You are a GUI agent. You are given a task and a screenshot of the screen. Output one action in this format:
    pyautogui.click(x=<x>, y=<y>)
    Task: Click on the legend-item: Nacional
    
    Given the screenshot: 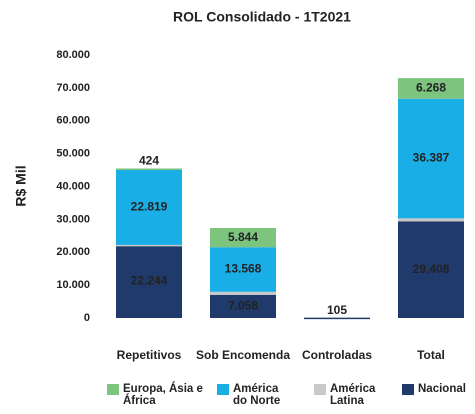 What is the action you would take?
    pyautogui.click(x=438, y=389)
    